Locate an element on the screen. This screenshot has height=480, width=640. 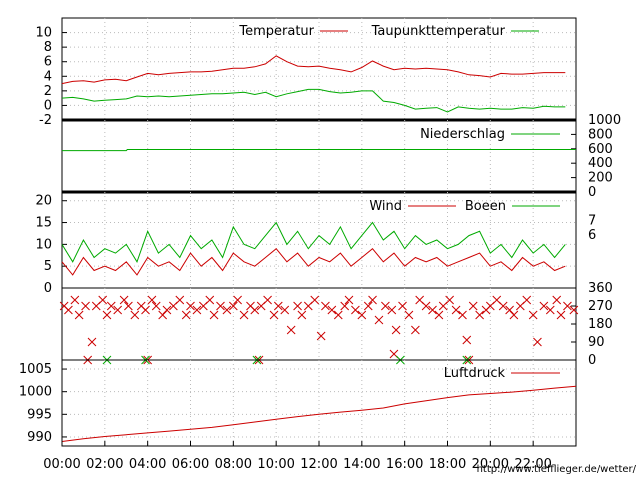
y-tick-label: 4 is located at coordinates (48, 76).